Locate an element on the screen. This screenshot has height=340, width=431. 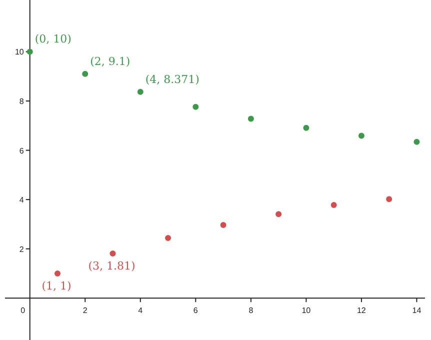
x-tick-label: 0 is located at coordinates (23, 311).